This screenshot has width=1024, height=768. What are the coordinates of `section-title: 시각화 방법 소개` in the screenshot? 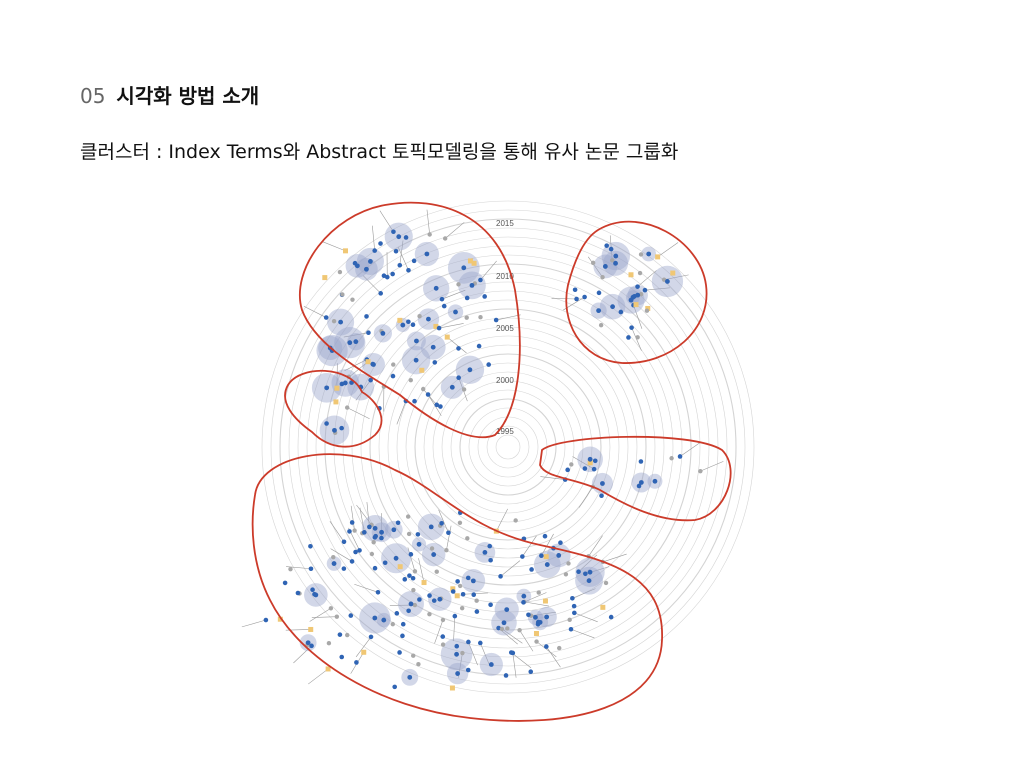 It's located at (188, 96).